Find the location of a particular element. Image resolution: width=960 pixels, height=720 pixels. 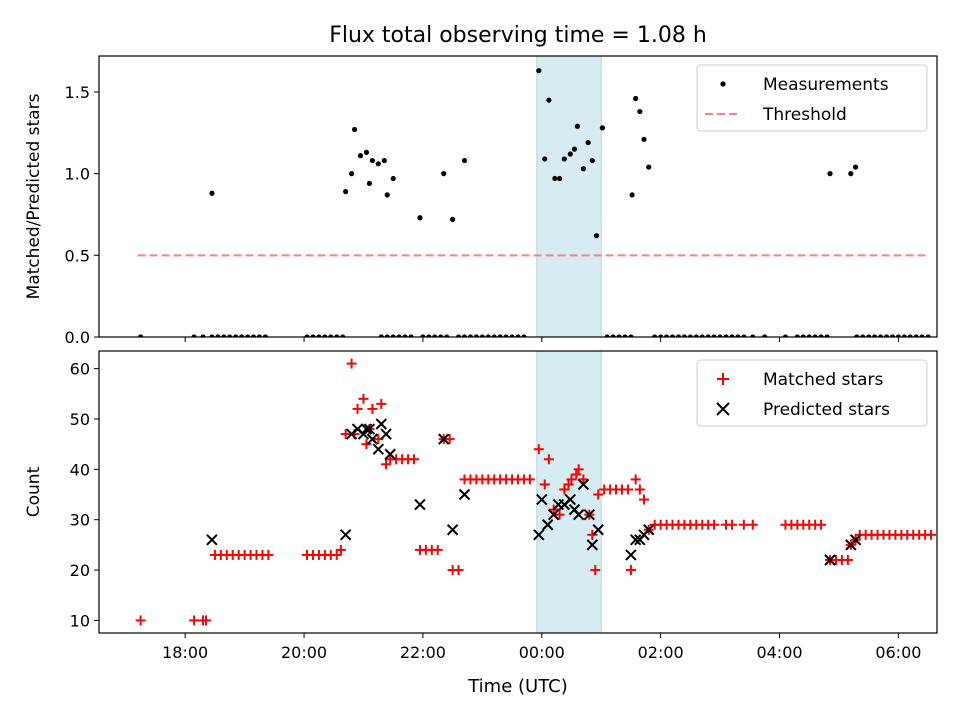

x-tick-label: 20:00 is located at coordinates (304, 652).